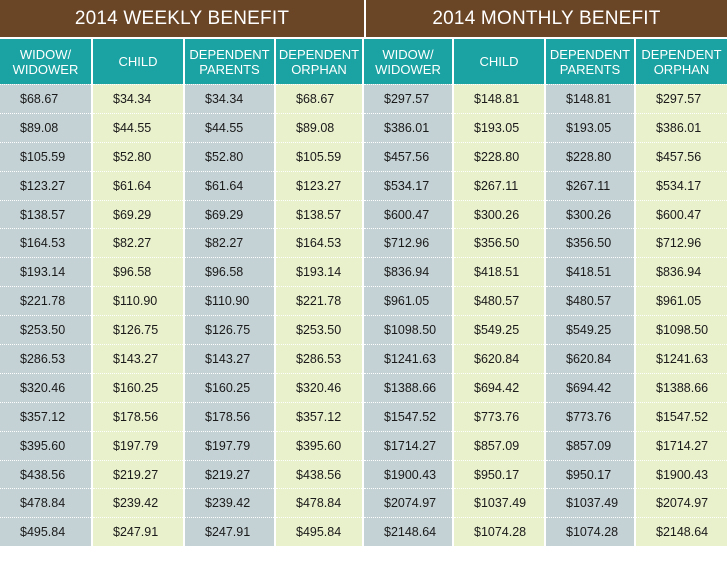 The image size is (727, 567). What do you see at coordinates (590, 358) in the screenshot?
I see `table-cell: $620.84` at bounding box center [590, 358].